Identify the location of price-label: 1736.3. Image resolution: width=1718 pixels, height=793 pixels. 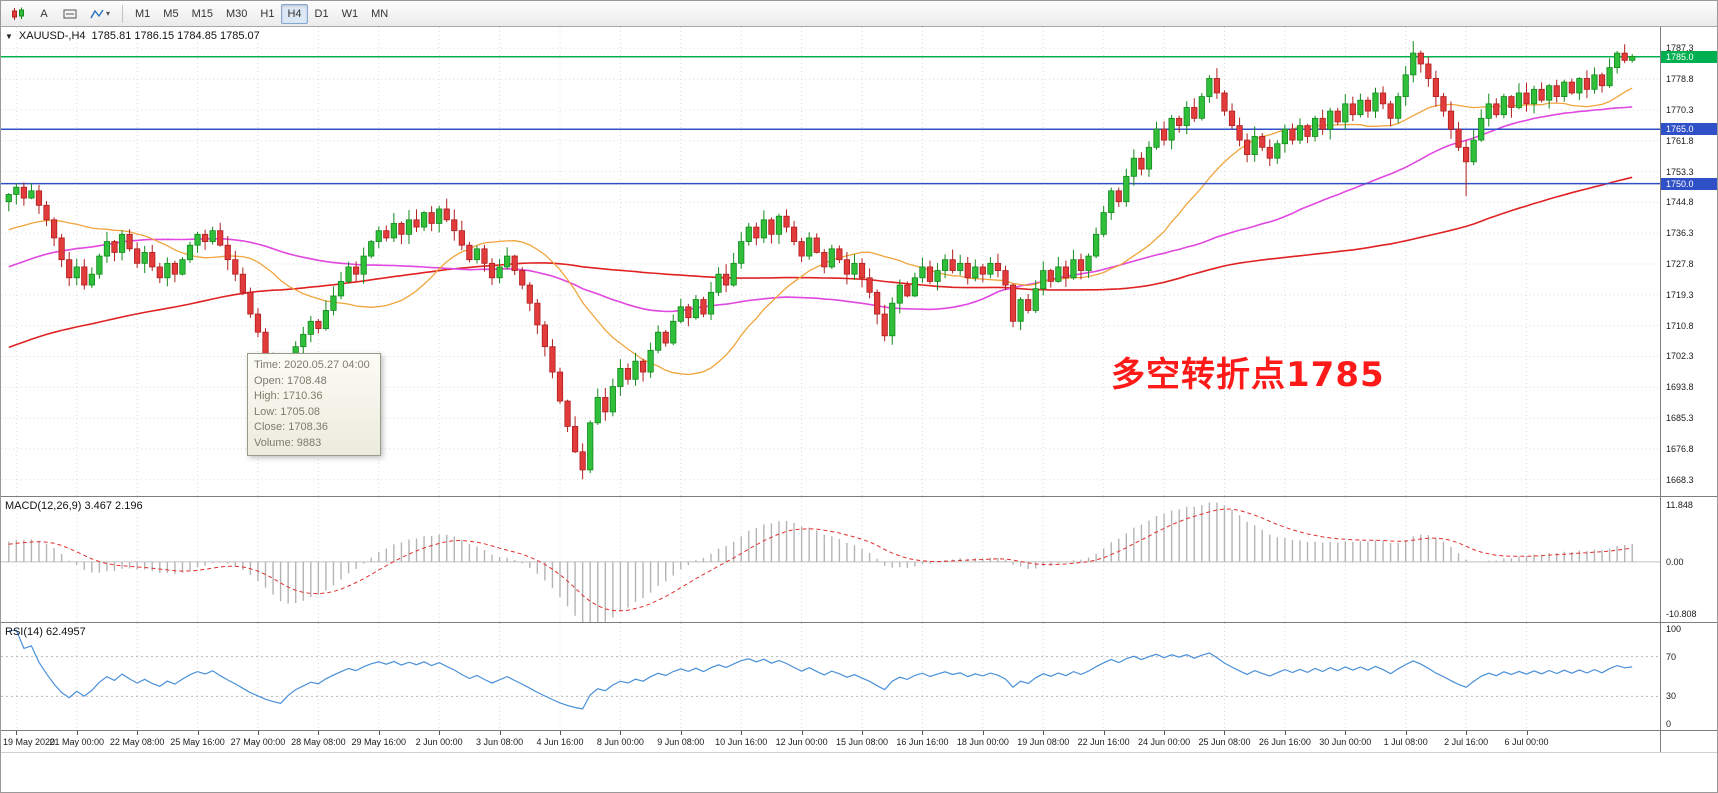
(1680, 233).